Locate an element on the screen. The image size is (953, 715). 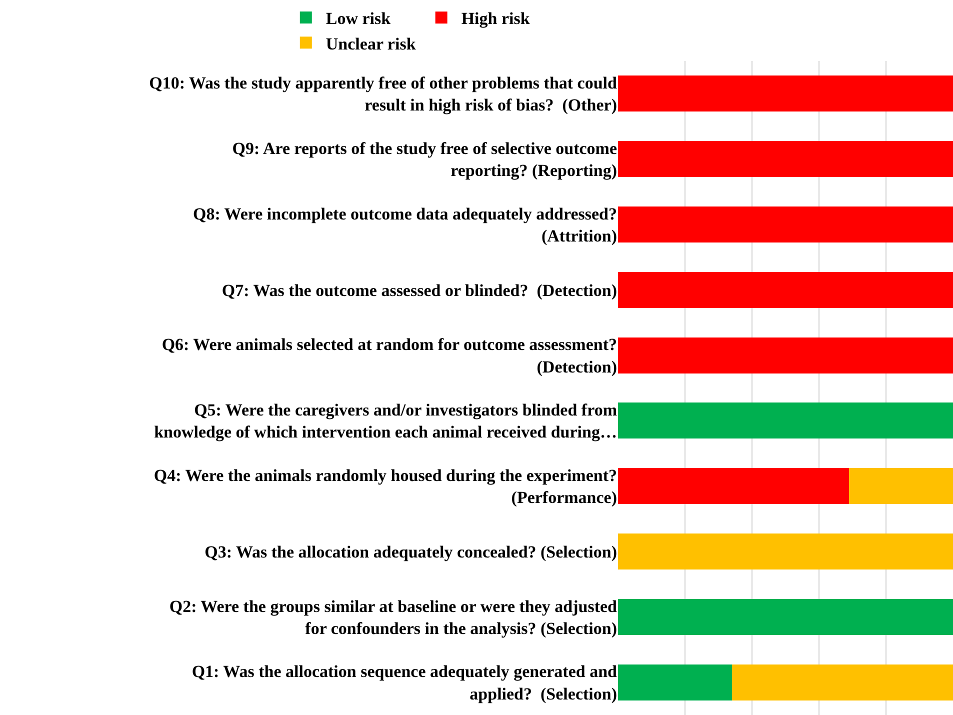
y-tick-label: Q8: Were incomplete outcome data adequately addressed? (Attrition) is located at coordinates (404, 225).